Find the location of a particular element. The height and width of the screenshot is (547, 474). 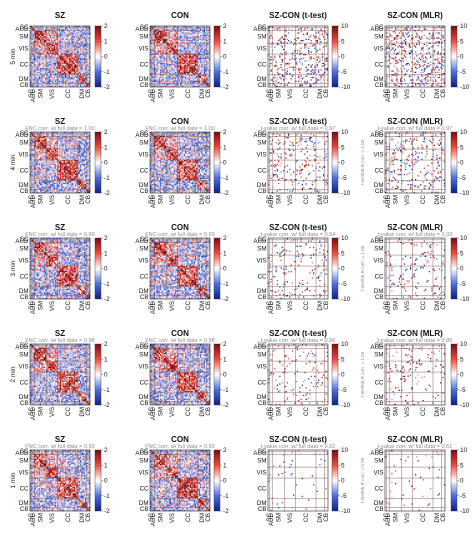

colorbar-tick-label: -2 is located at coordinates (107, 87).